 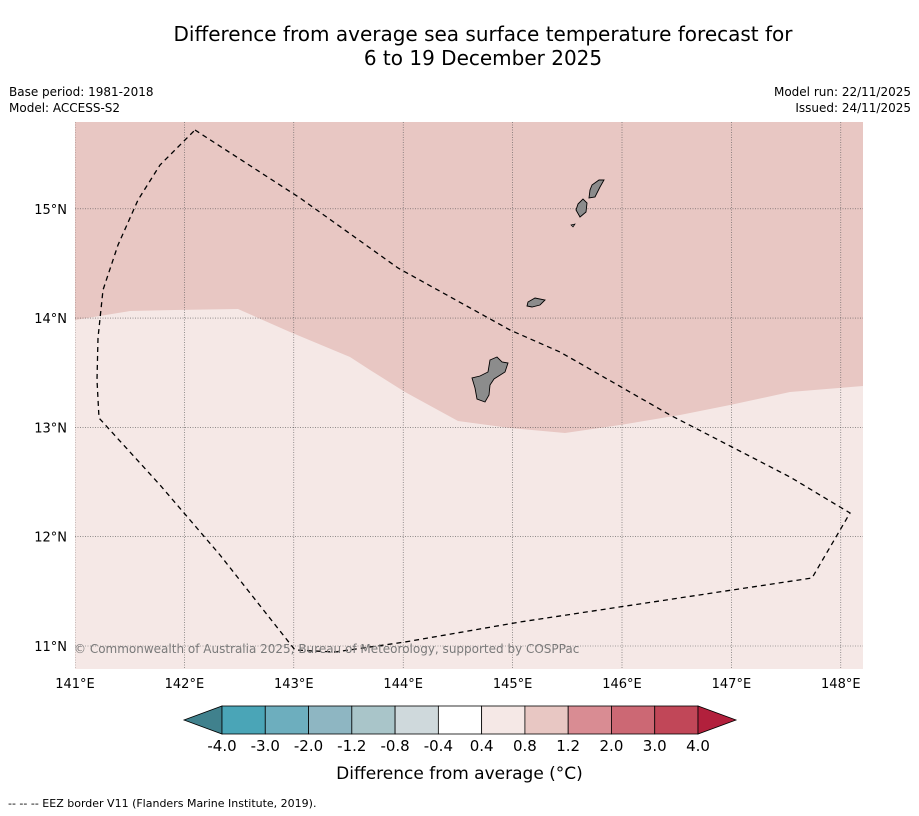 What do you see at coordinates (842, 92) in the screenshot?
I see `model-run: Model run: 22/11/2025` at bounding box center [842, 92].